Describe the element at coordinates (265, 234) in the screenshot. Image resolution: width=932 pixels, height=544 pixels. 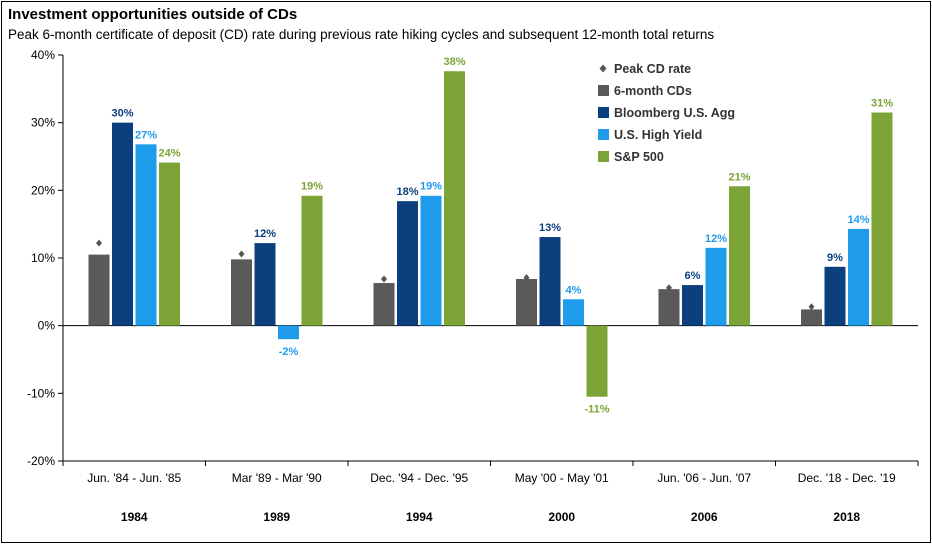
I see `data-label-agg: 12%` at that location.